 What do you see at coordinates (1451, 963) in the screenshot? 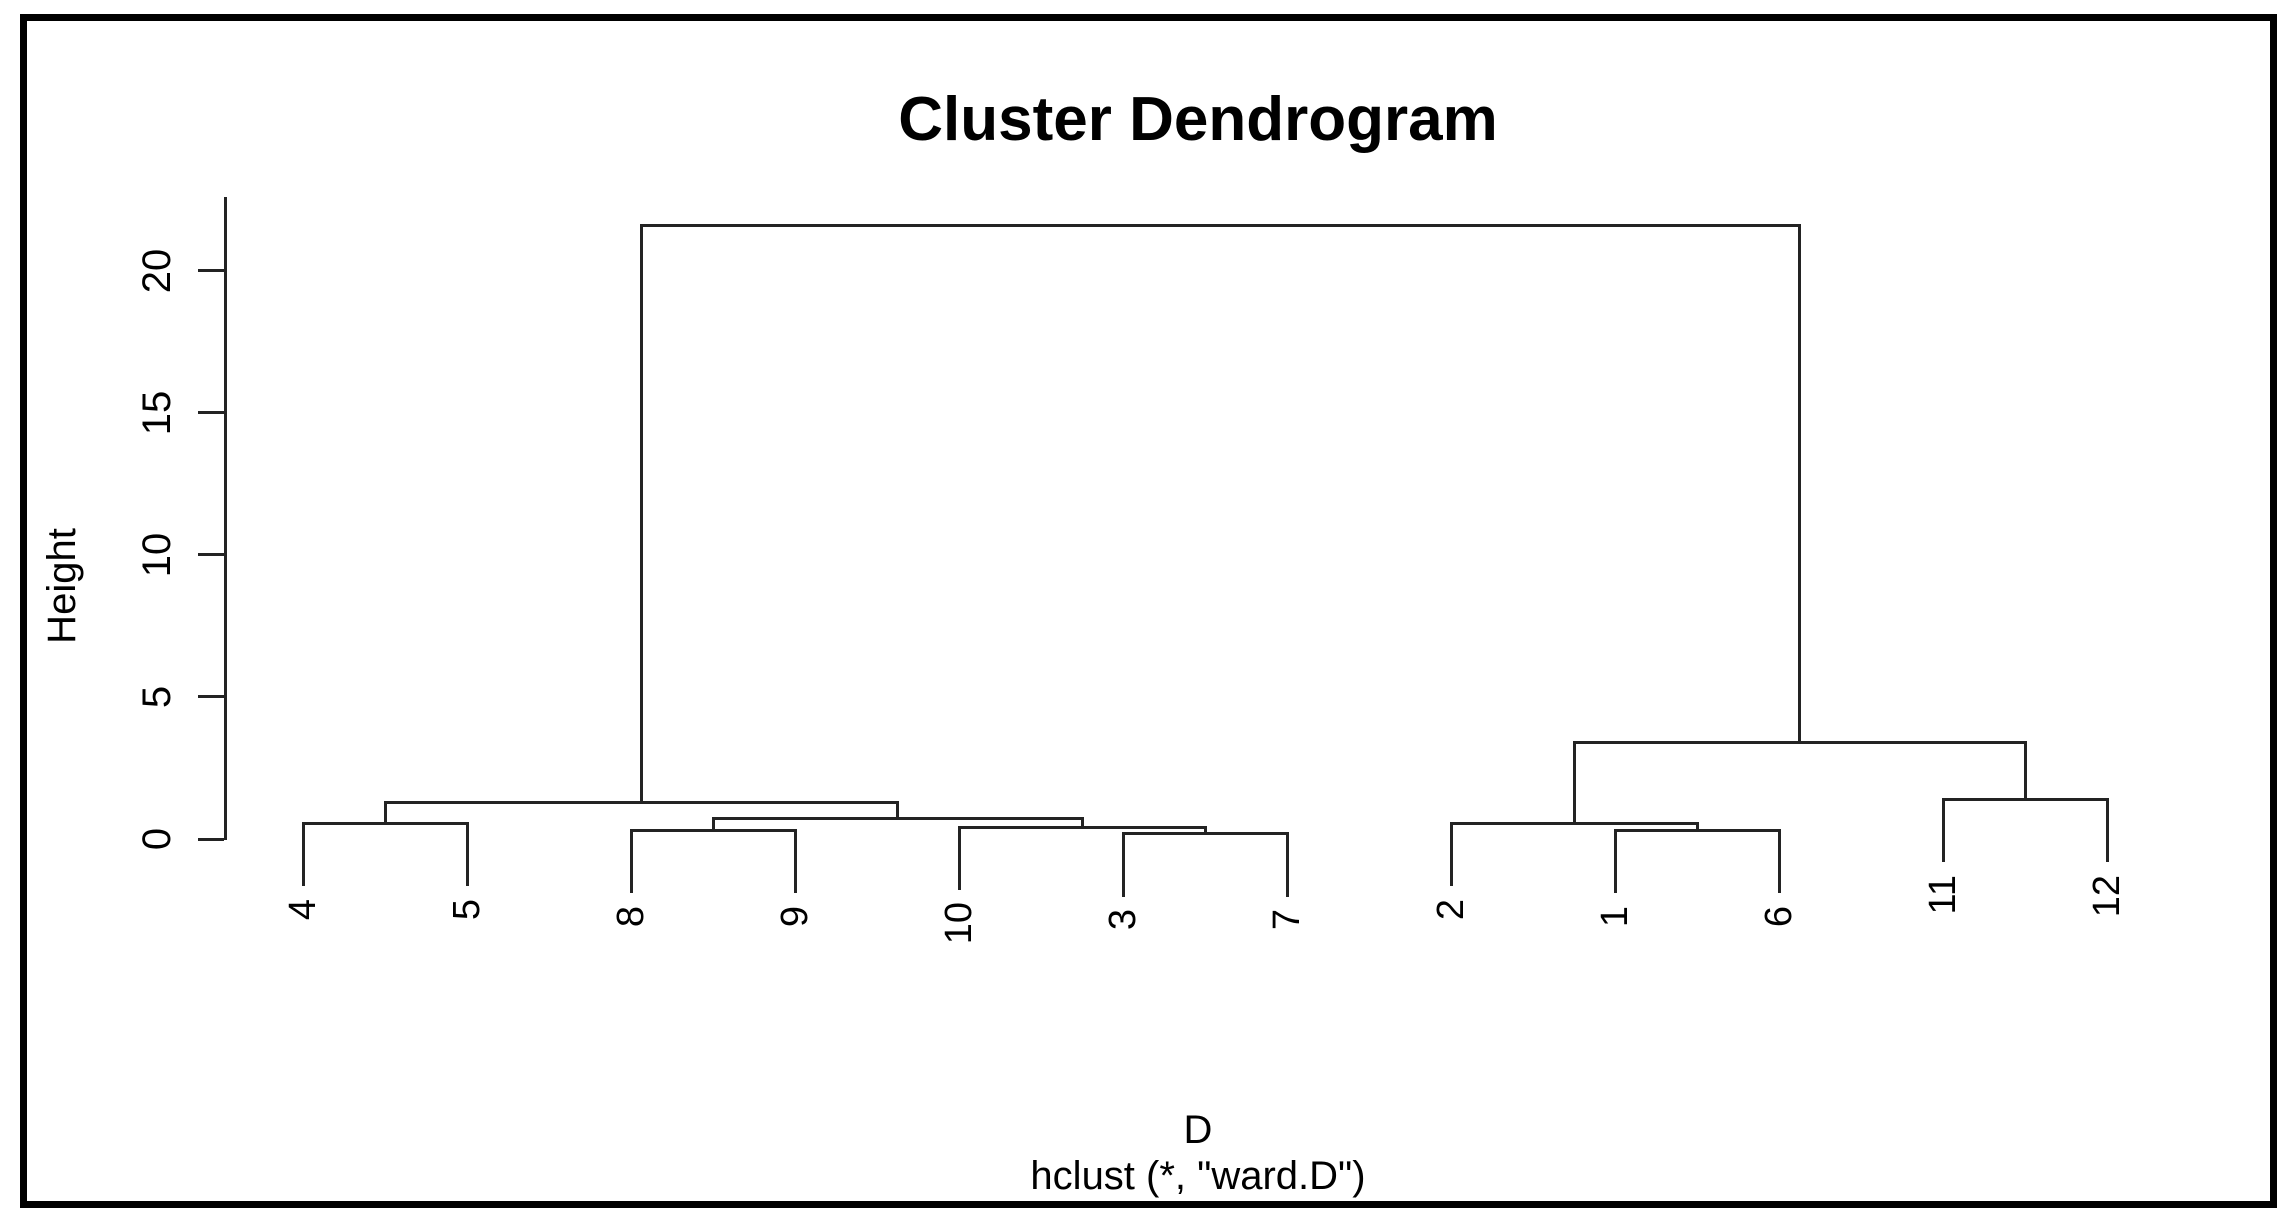
I see `leaf-label-2: 2` at bounding box center [1451, 963].